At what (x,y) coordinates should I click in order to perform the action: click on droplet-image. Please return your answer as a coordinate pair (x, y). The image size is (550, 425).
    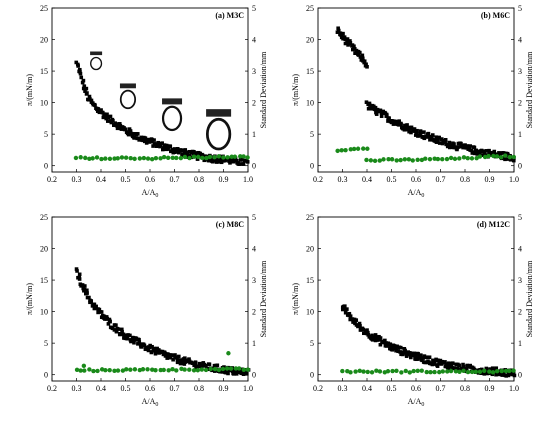
    Looking at the image, I should click on (218, 130).